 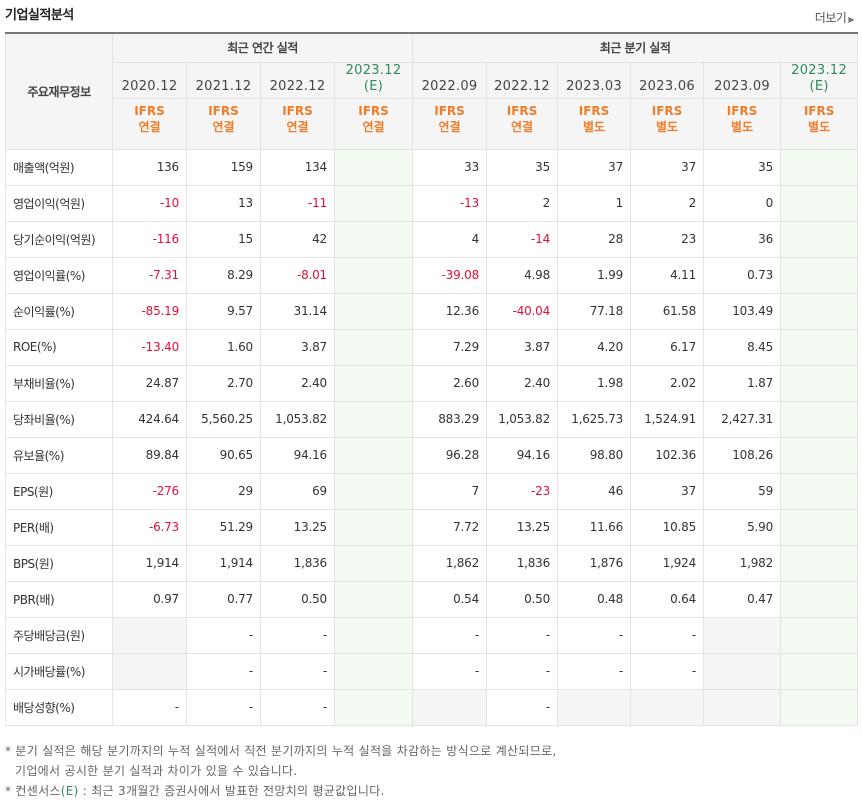 I want to click on quarterly-group-header: 최근 분기 실적, so click(x=635, y=47).